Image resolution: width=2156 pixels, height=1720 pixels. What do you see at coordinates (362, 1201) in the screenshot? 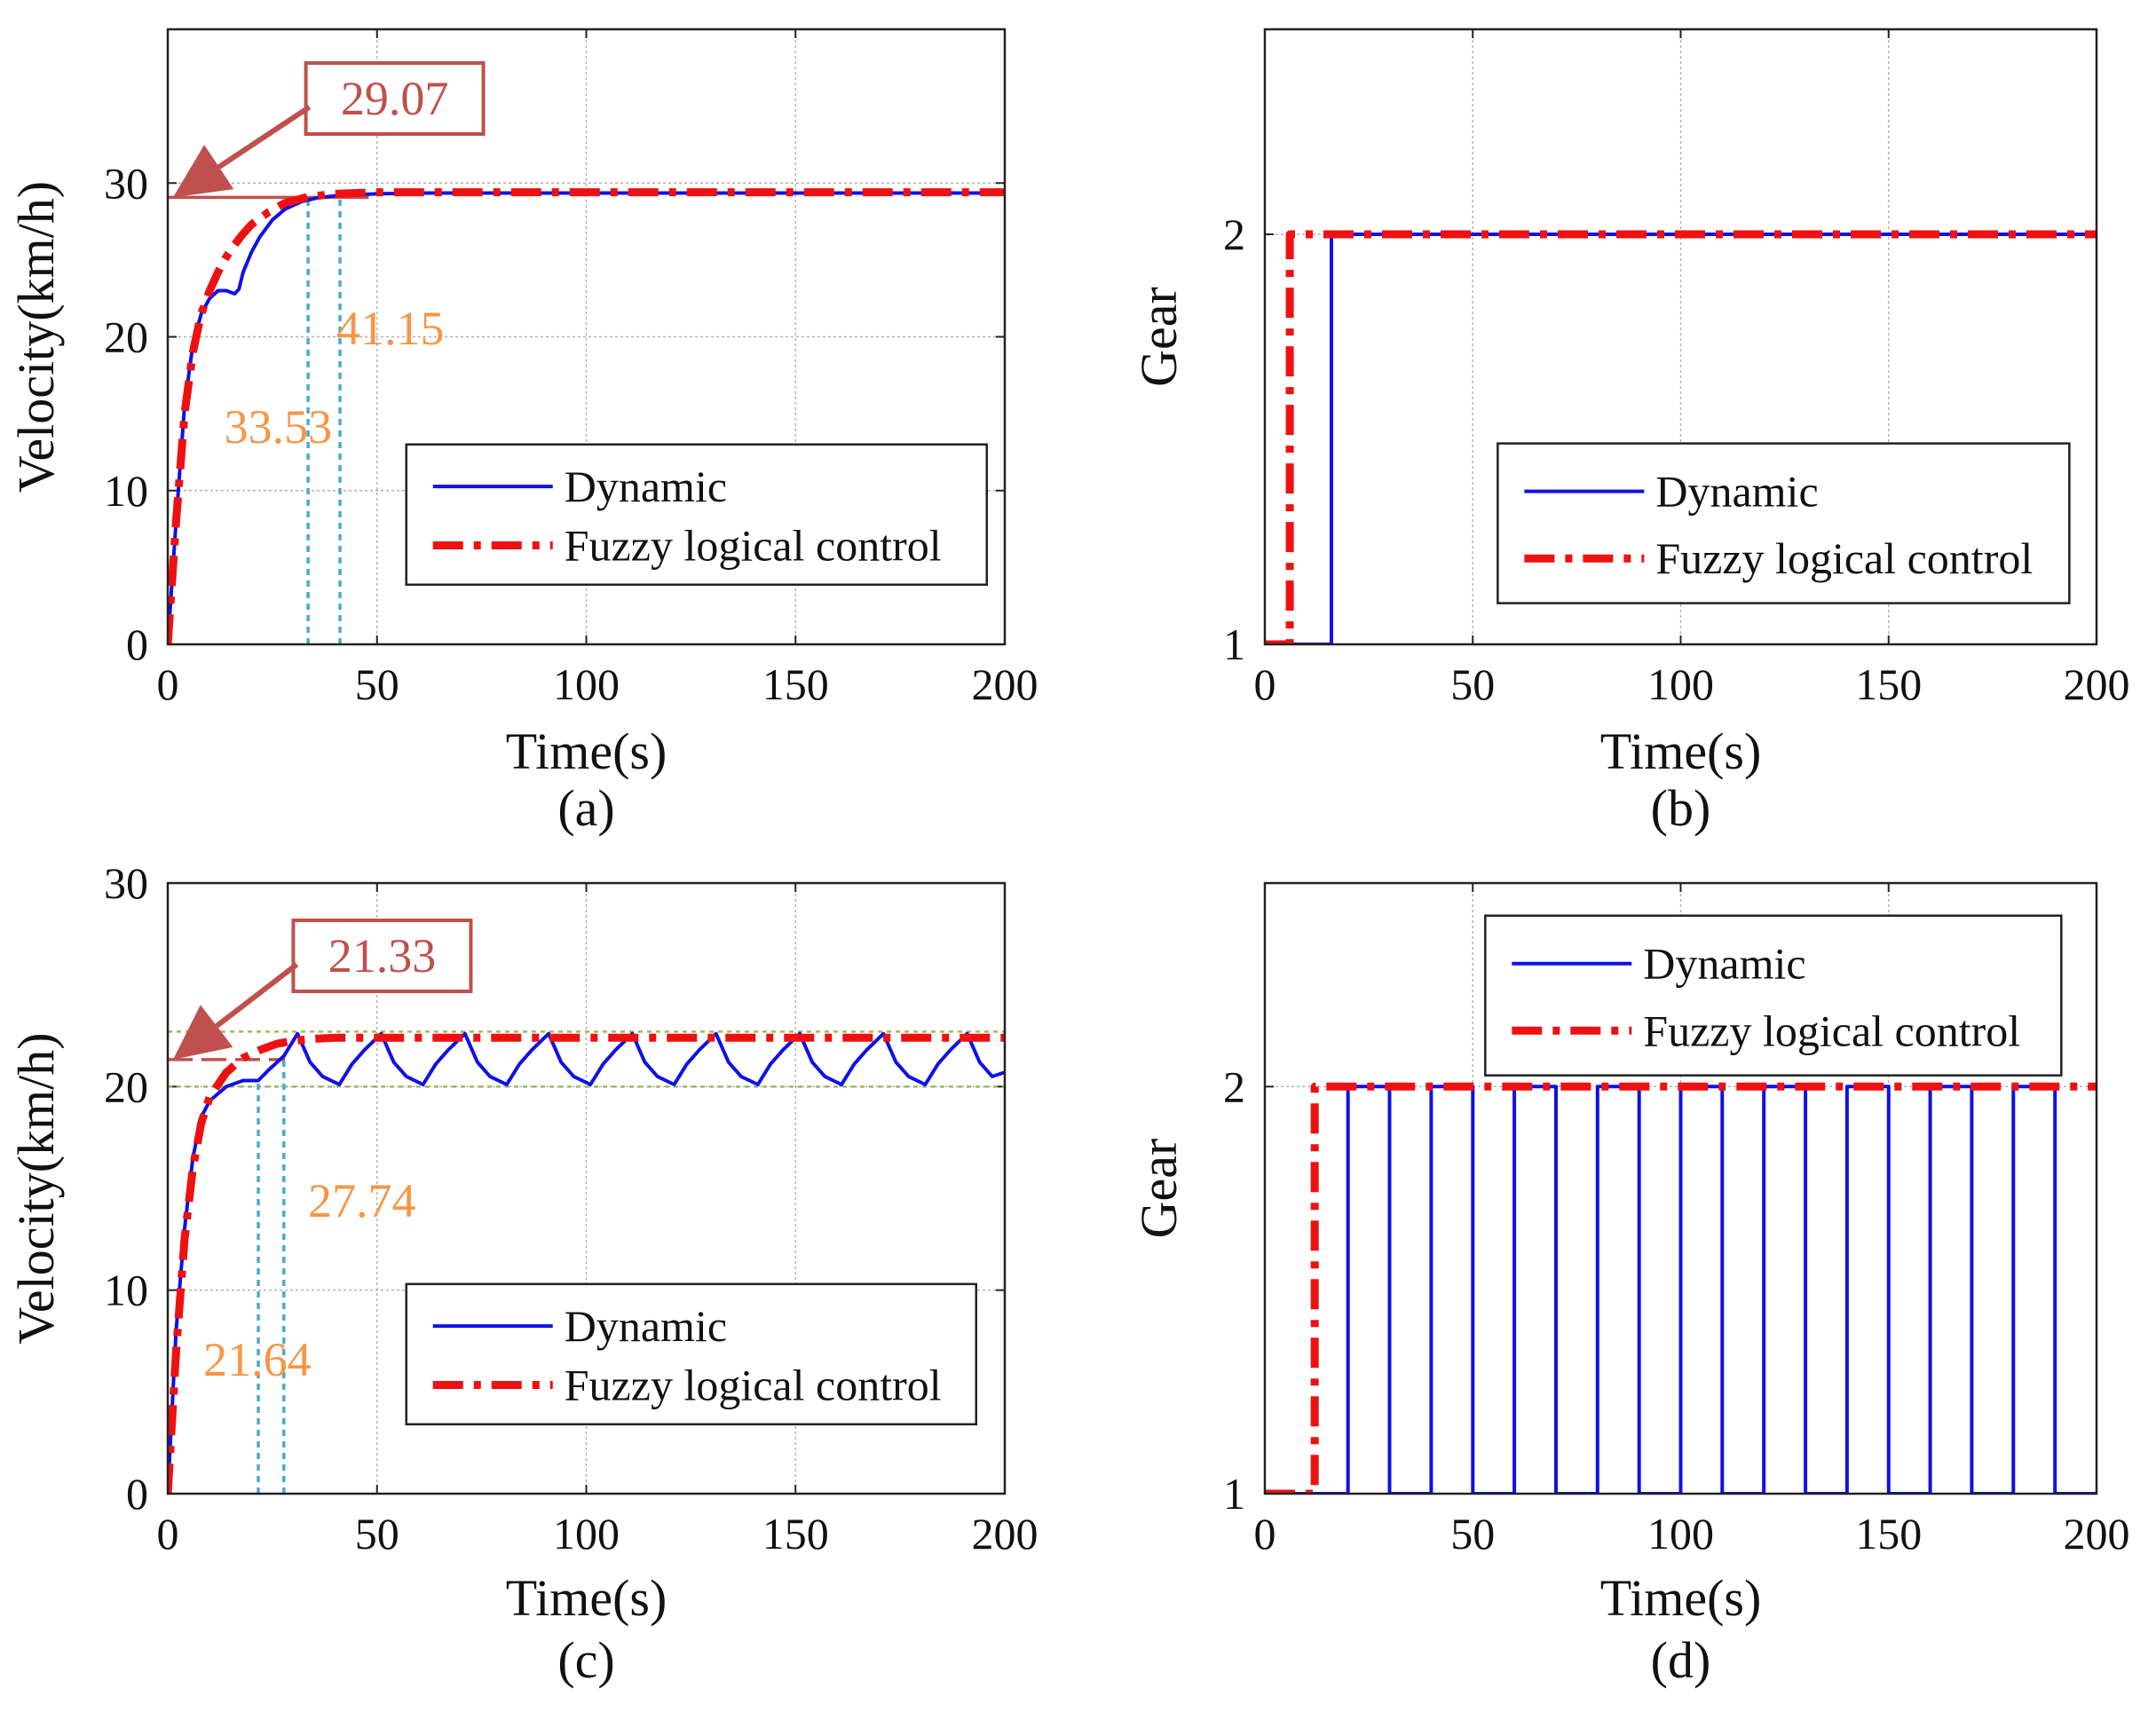
I see `marker-value-label: 27.74` at bounding box center [362, 1201].